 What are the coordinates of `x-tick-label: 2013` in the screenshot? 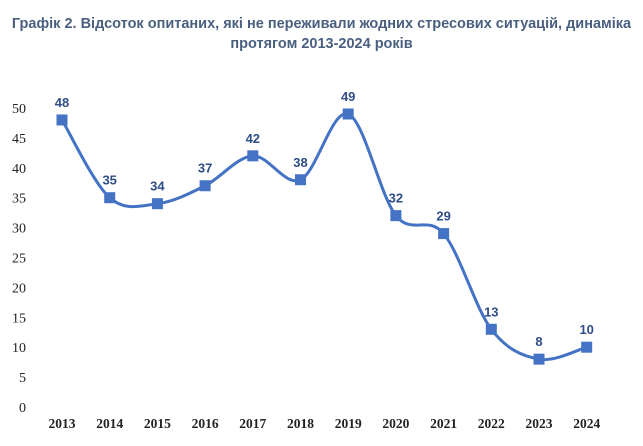 It's located at (62, 423).